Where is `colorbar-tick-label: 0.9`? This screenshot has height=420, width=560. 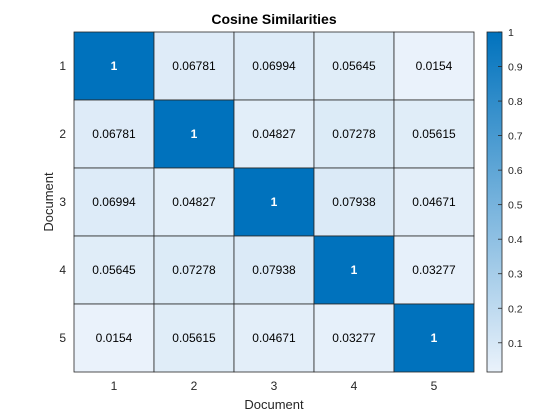 colorbar-tick-label: 0.9 is located at coordinates (515, 68).